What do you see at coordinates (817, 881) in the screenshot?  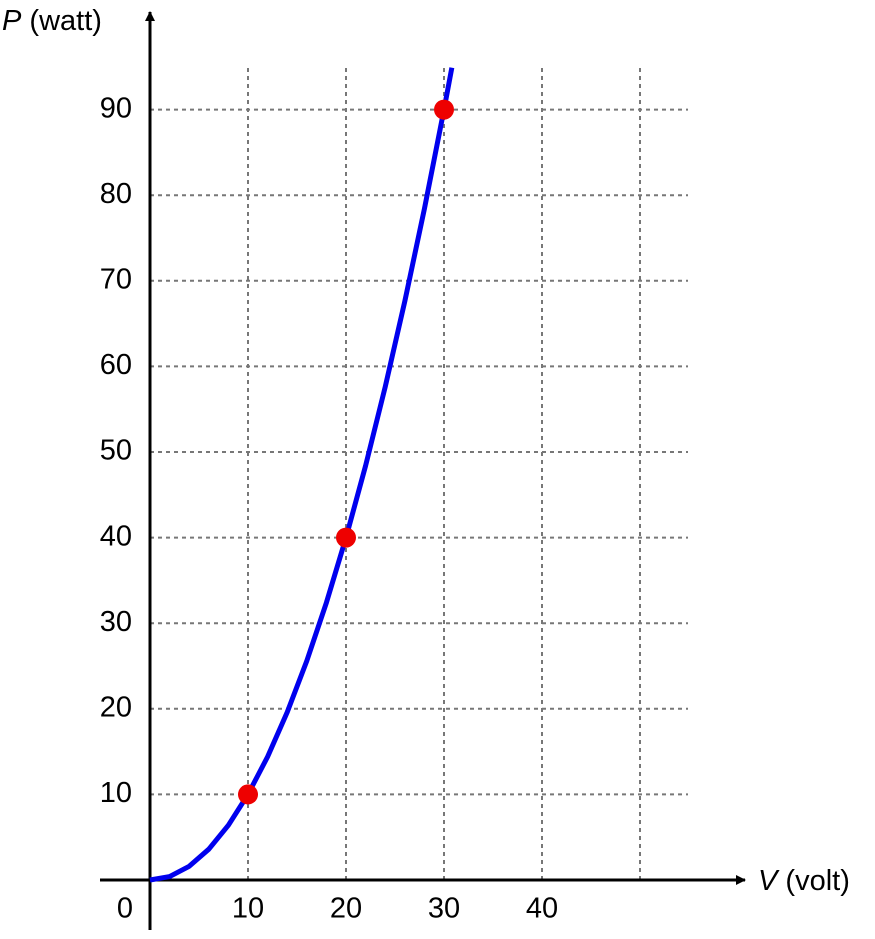 I see `x-unit: (volt)` at bounding box center [817, 881].